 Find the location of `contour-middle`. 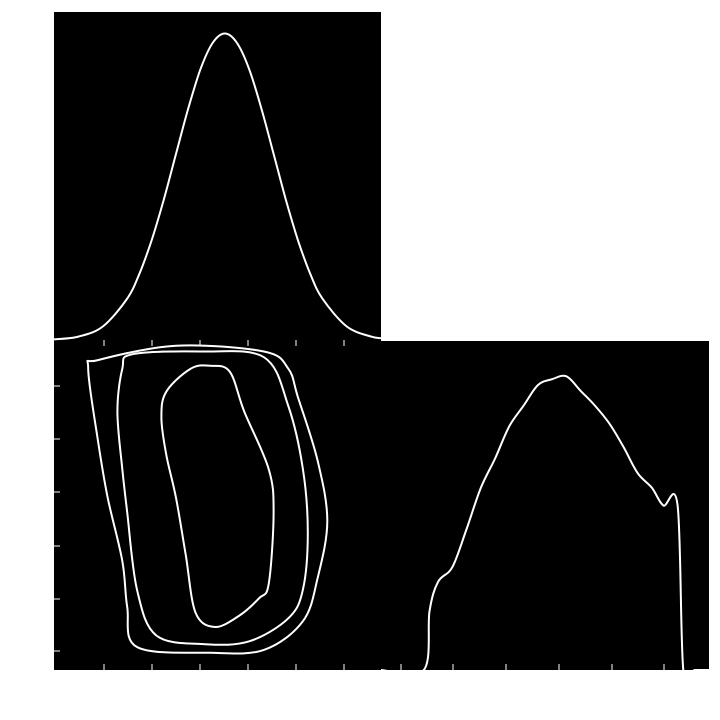

contour-middle is located at coordinates (212, 498).